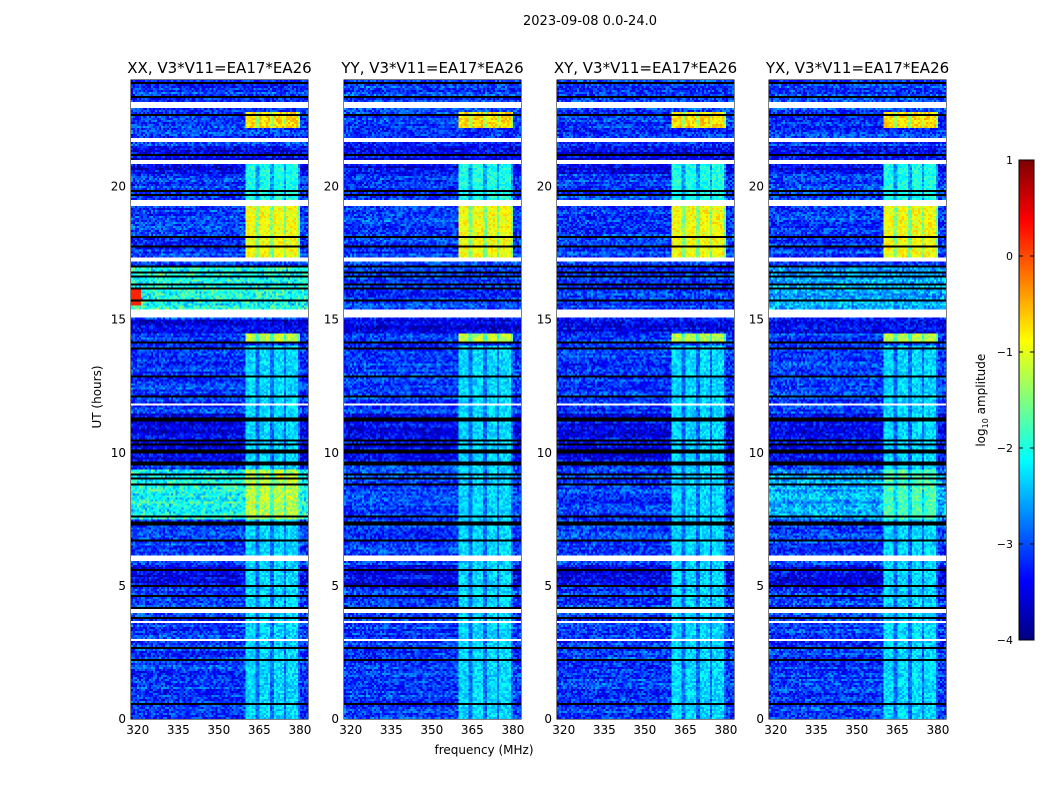 This screenshot has width=1050, height=800. I want to click on figure-title: 2023-09-08 0.0-24.0, so click(590, 21).